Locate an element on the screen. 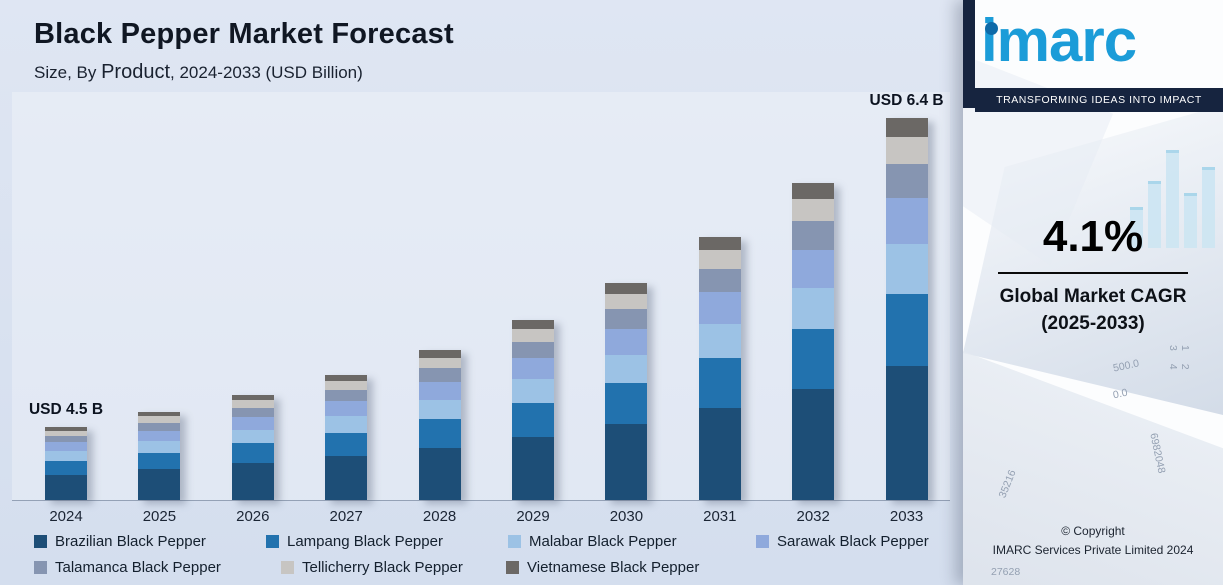 The width and height of the screenshot is (1223, 585). decor-number: 35216 is located at coordinates (1007, 484).